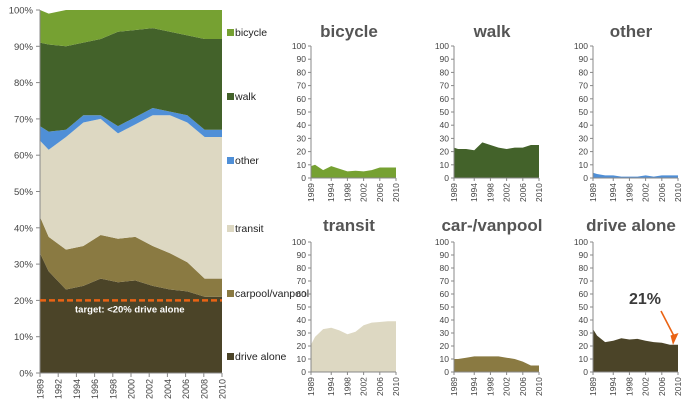 The height and width of the screenshot is (410, 692). Describe the element at coordinates (496, 160) in the screenshot. I see `small-area-walk` at that location.